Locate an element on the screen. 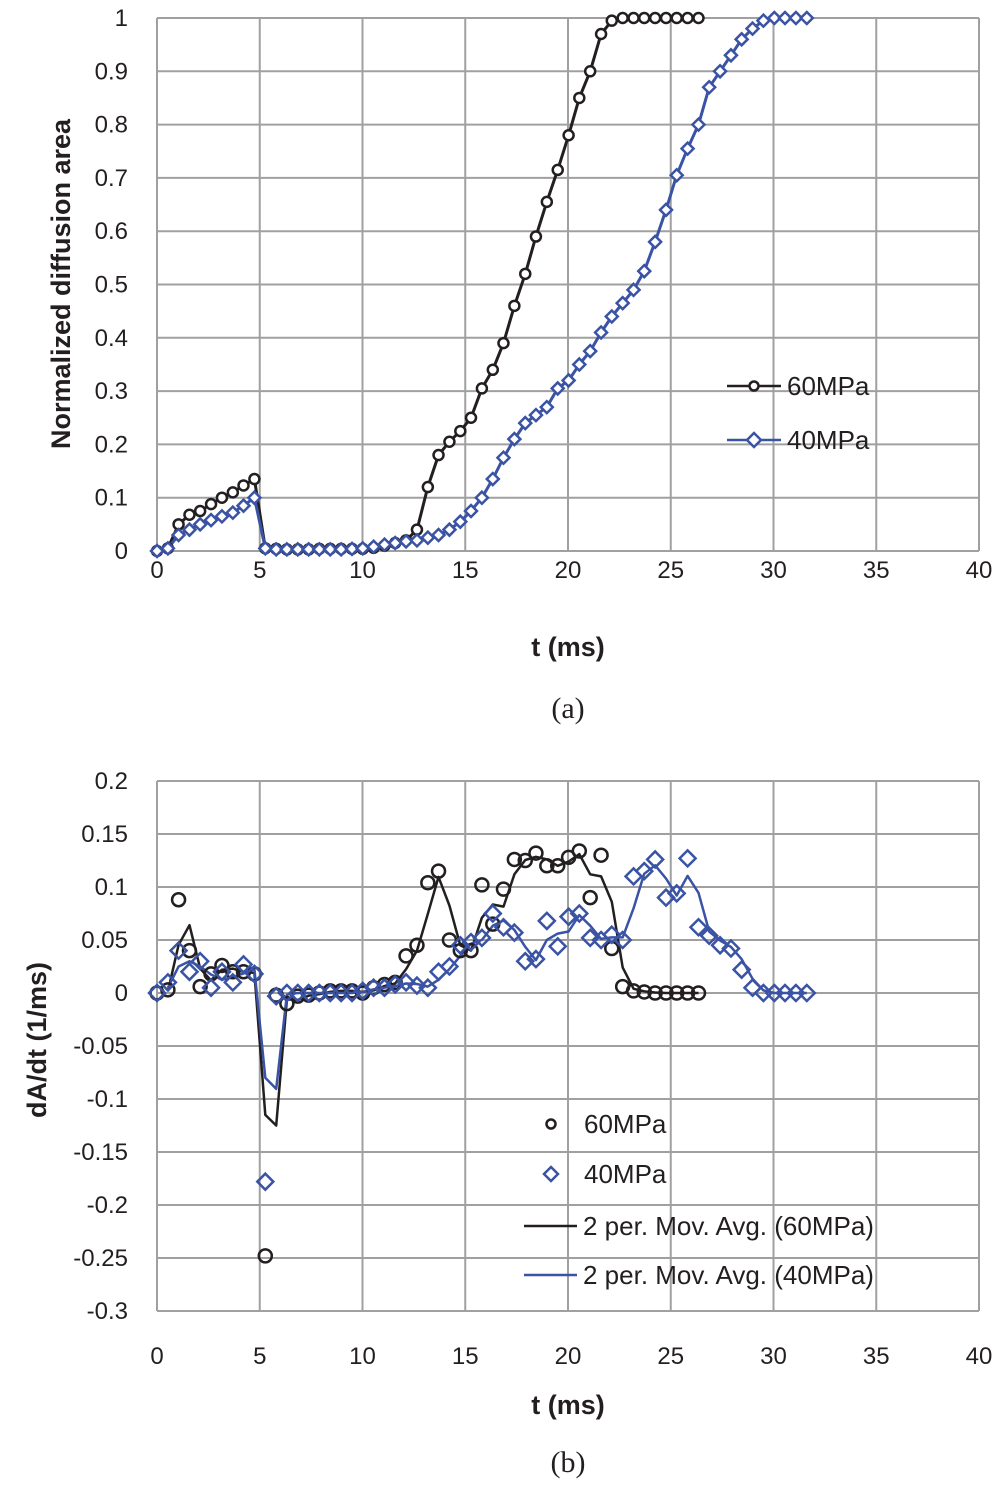 Image resolution: width=1000 pixels, height=1489 pixels. y-tick-label: -0.05 is located at coordinates (100, 1046).